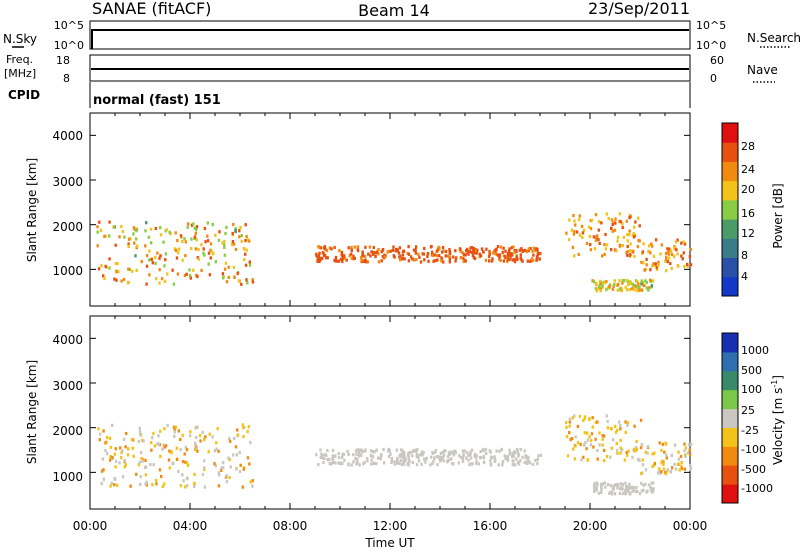  I want to click on time-tick-5: 20:00, so click(590, 526).